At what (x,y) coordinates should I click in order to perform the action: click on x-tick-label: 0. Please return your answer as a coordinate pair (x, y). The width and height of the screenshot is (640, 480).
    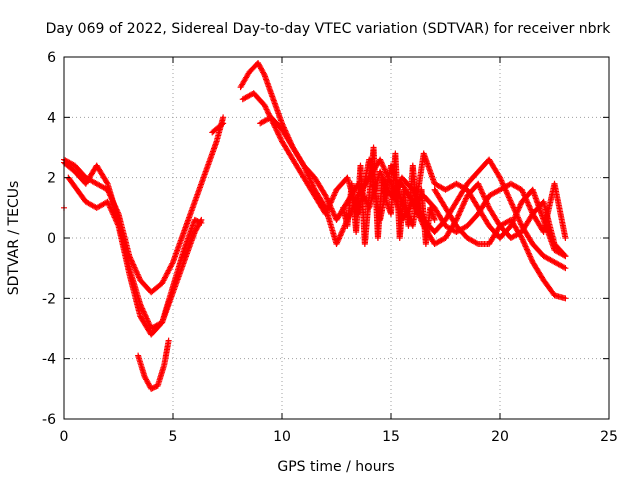
    Looking at the image, I should click on (64, 437).